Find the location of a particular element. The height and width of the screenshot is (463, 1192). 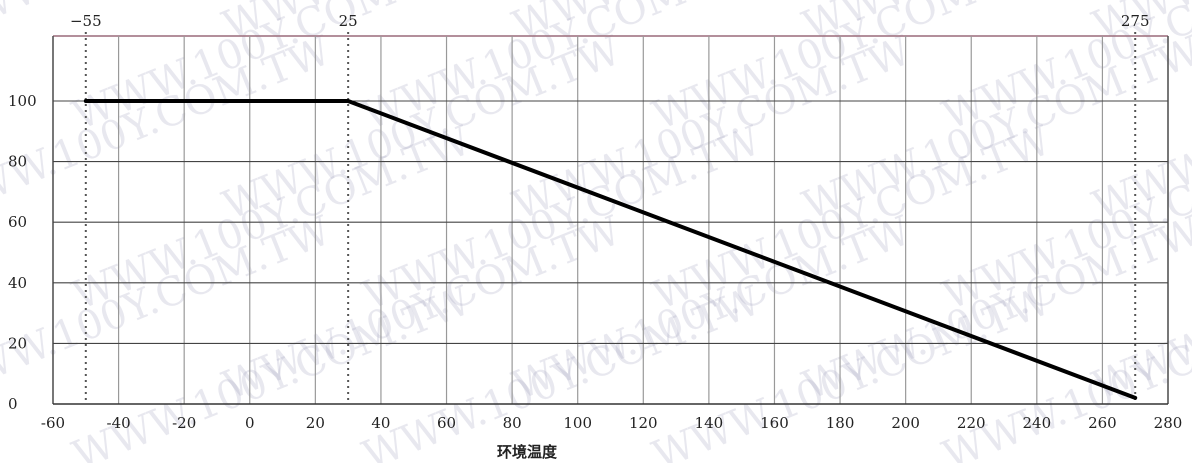

x-tick-label: 0 is located at coordinates (250, 423).